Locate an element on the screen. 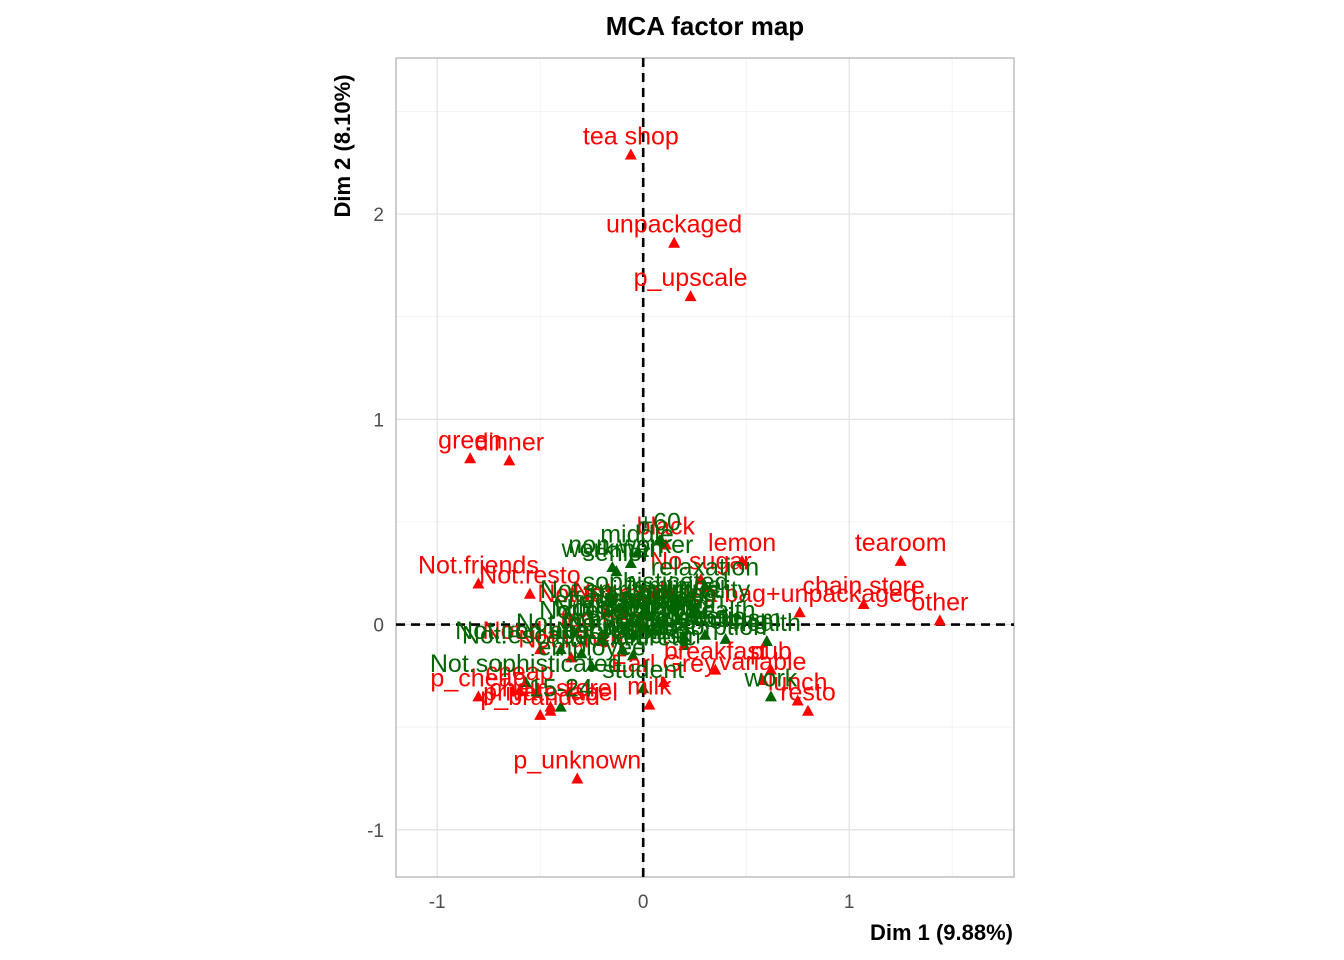 The image size is (1344, 960). point-label: healthy is located at coordinates (663, 602).